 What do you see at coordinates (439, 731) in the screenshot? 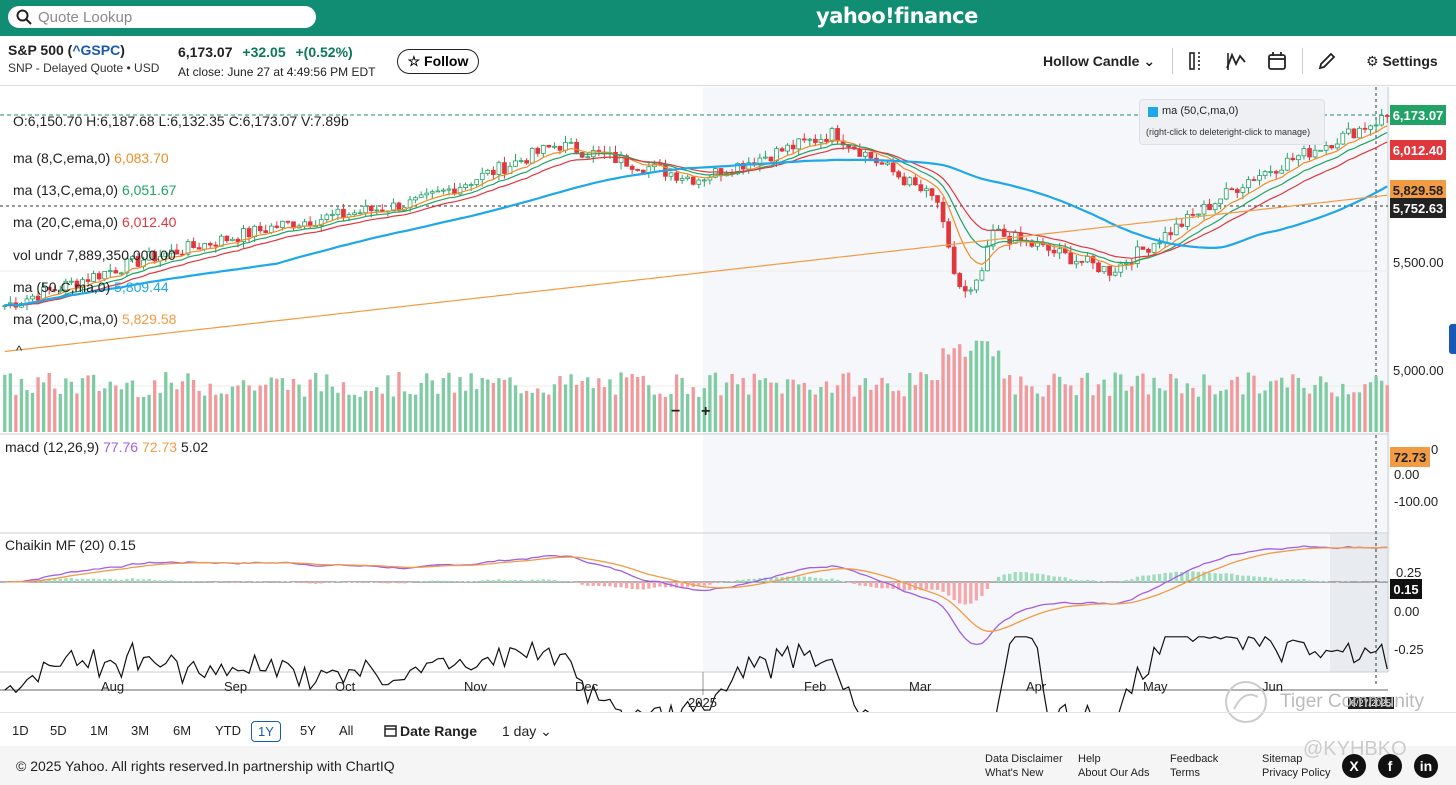
I see `date-range-button: Date Range` at bounding box center [439, 731].